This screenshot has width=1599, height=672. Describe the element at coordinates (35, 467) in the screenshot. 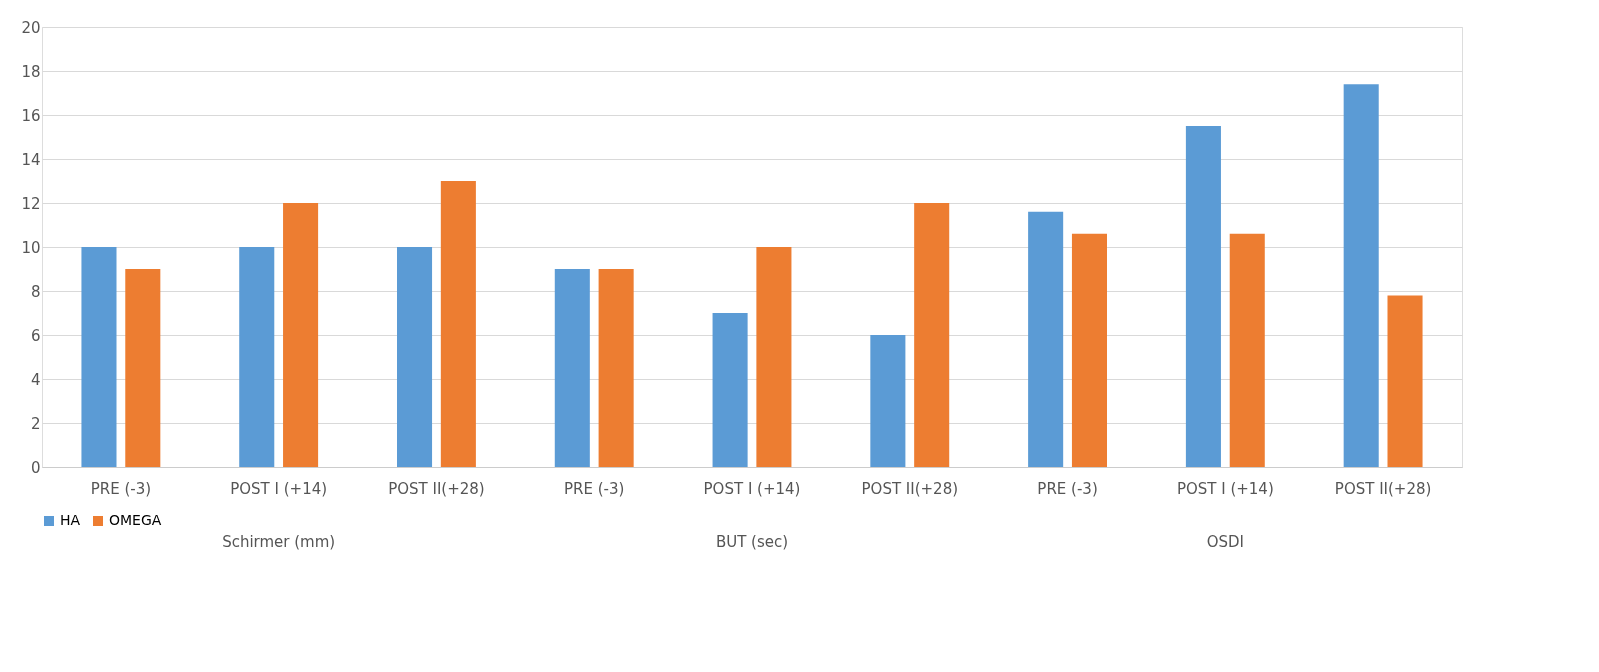

I see `y-tick-label: 0` at that location.